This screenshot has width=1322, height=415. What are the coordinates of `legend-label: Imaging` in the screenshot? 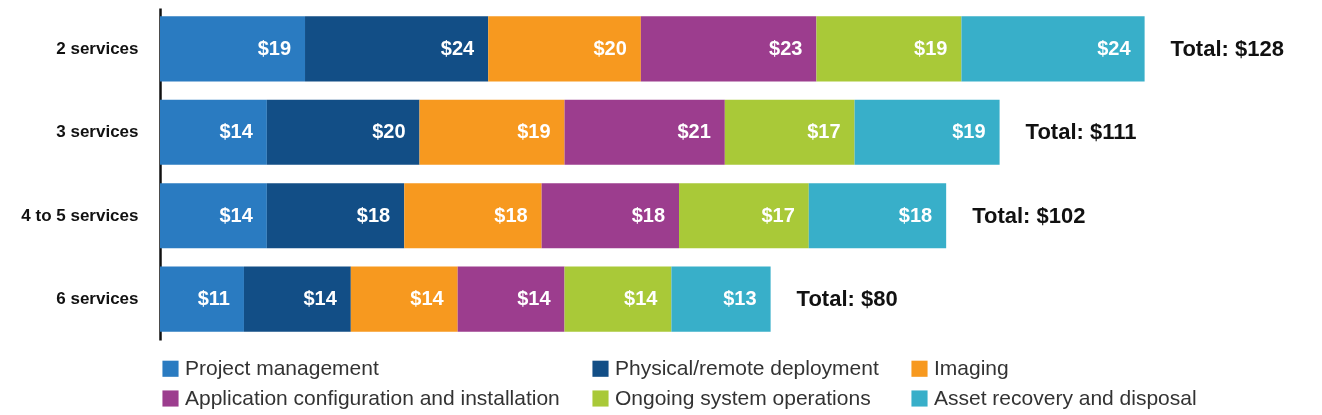 It's located at (971, 367).